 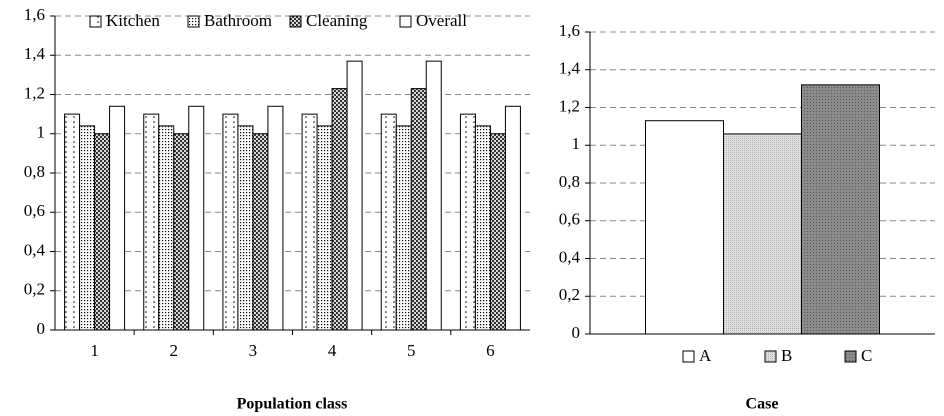 What do you see at coordinates (292, 404) in the screenshot?
I see `x-axis-title: Population class` at bounding box center [292, 404].